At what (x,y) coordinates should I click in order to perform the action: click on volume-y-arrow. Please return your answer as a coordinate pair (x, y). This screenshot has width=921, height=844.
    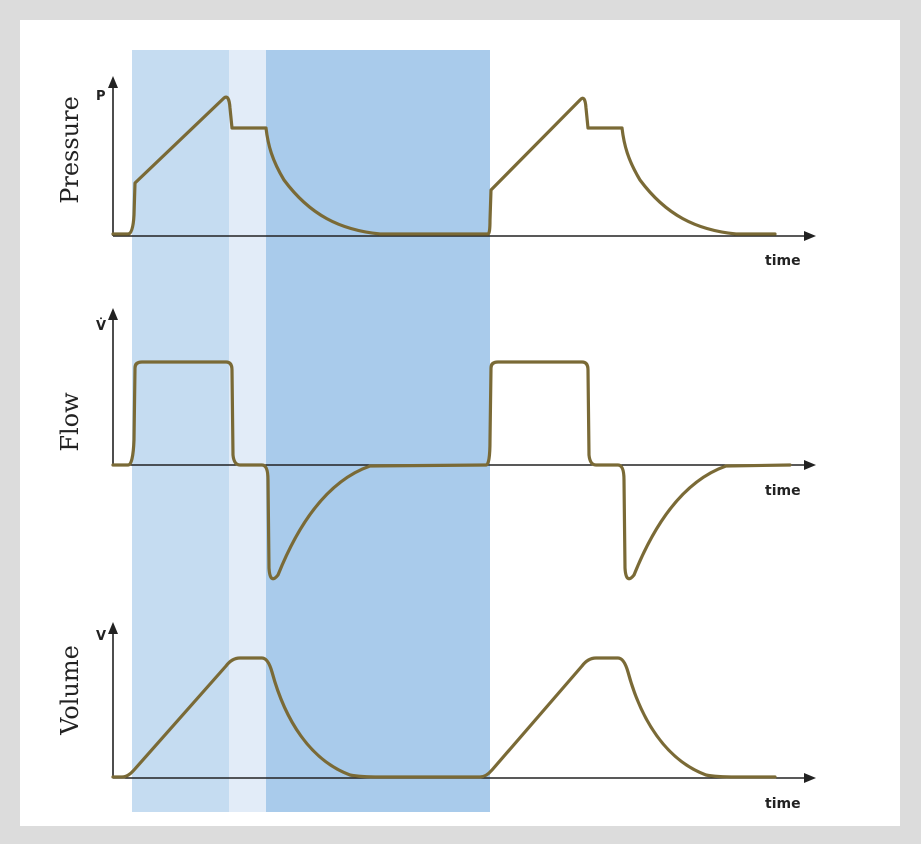
    Looking at the image, I should click on (113, 628).